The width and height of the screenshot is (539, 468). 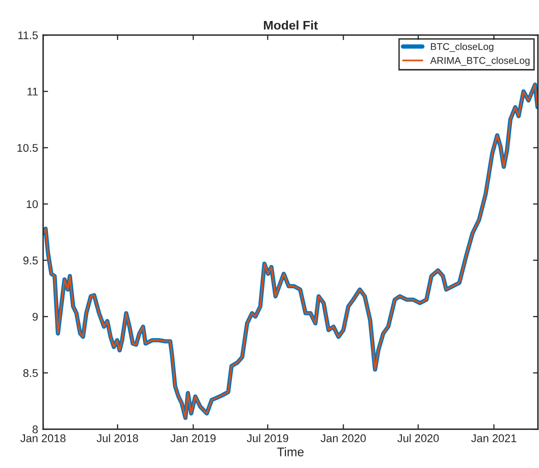 I want to click on x-tick-label: Jan 2018, so click(x=43, y=438).